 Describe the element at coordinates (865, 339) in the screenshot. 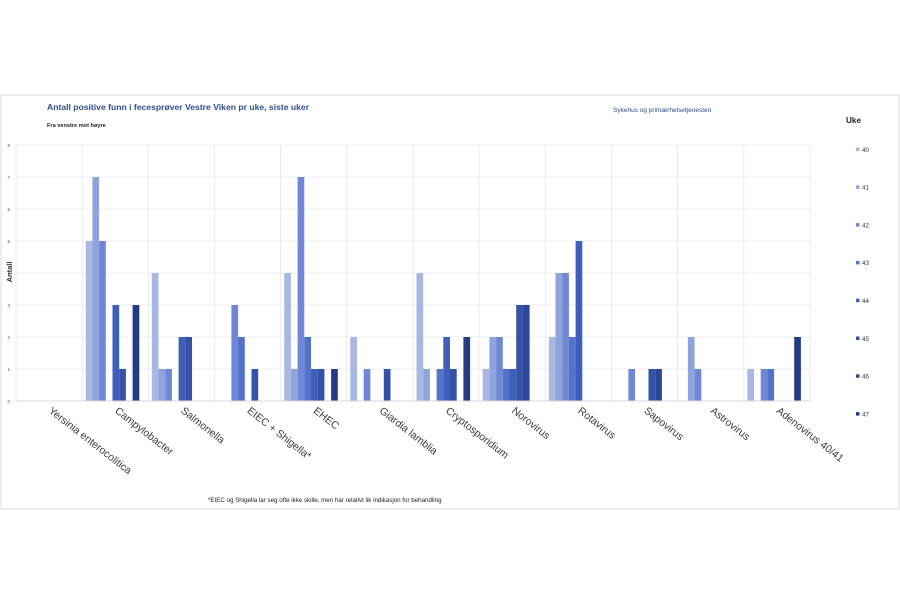

I see `legend-label: 45` at that location.